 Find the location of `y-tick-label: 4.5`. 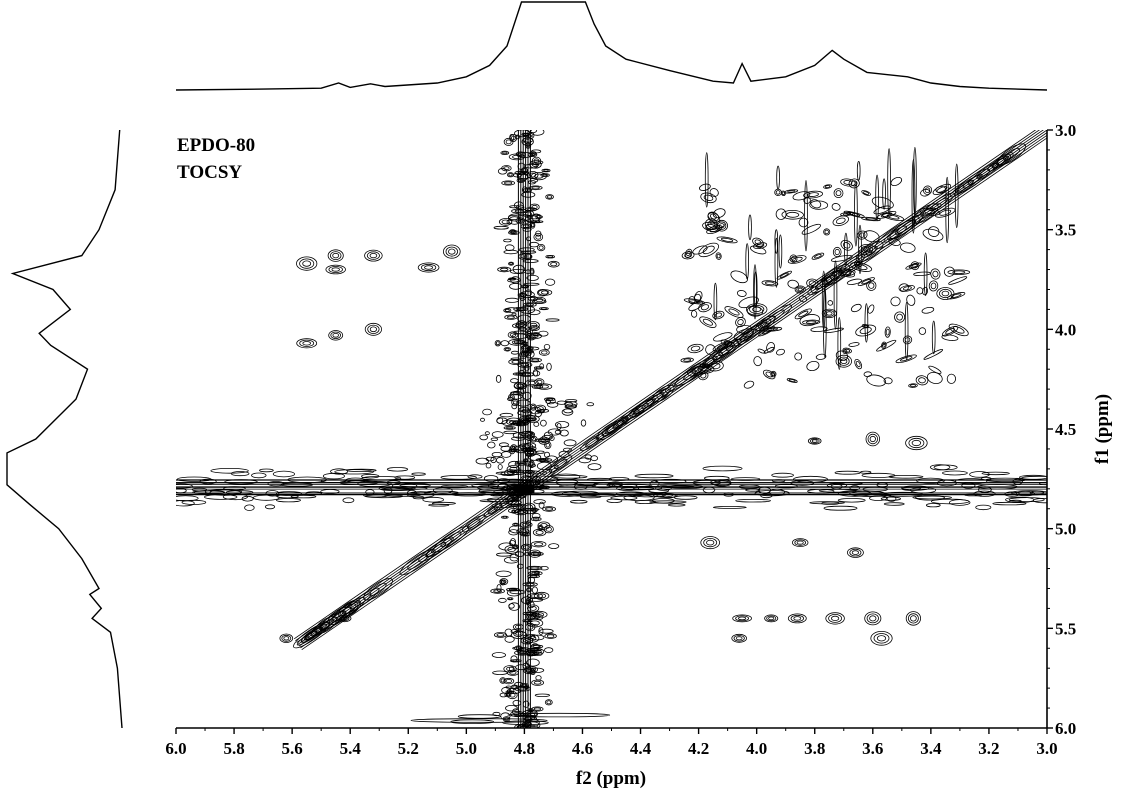

y-tick-label: 4.5 is located at coordinates (1065, 429).